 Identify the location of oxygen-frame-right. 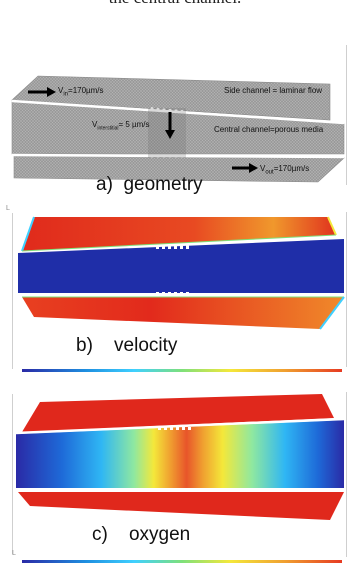
(346, 474).